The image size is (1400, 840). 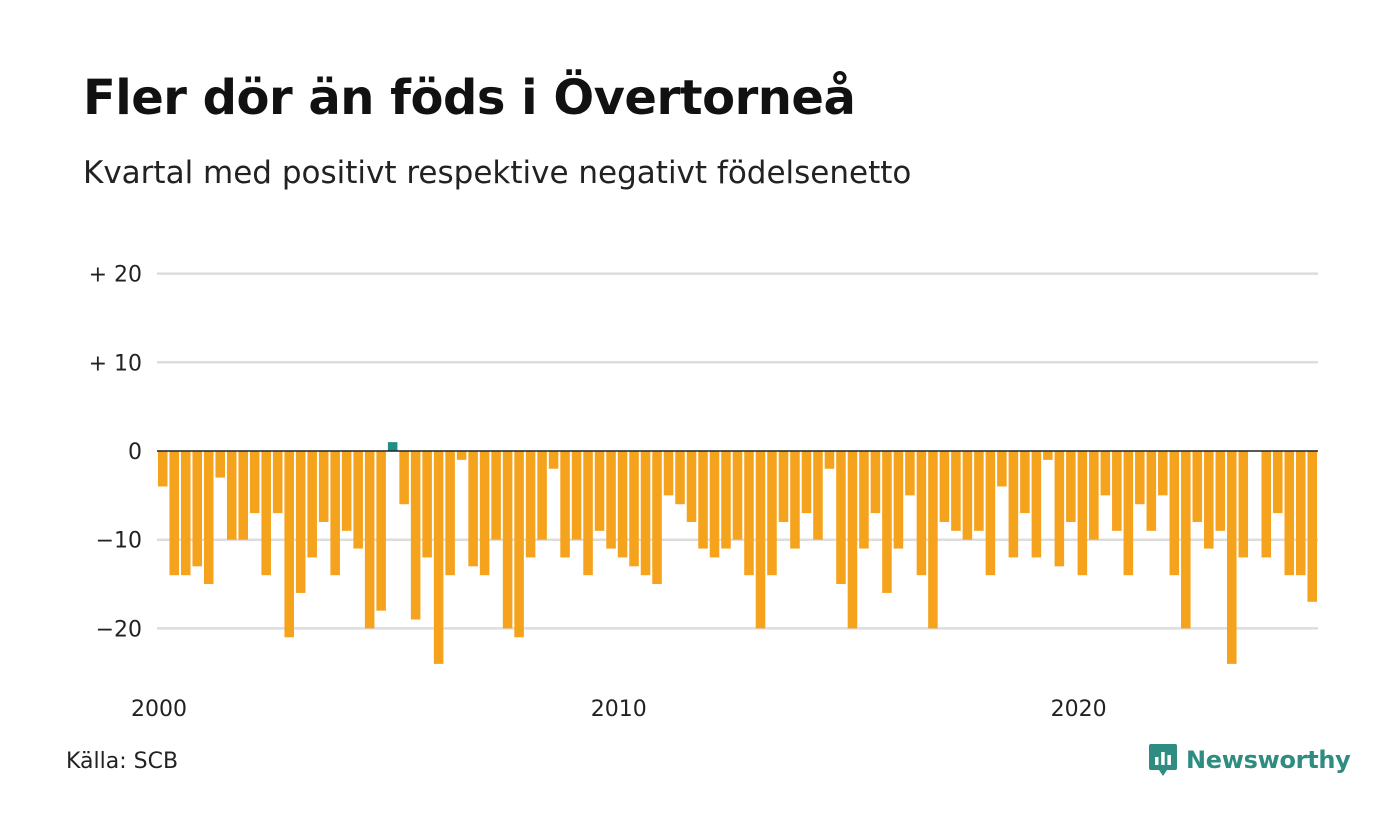 What do you see at coordinates (469, 98) in the screenshot?
I see `chart-title: Fler dör än föds i Övertorneå` at bounding box center [469, 98].